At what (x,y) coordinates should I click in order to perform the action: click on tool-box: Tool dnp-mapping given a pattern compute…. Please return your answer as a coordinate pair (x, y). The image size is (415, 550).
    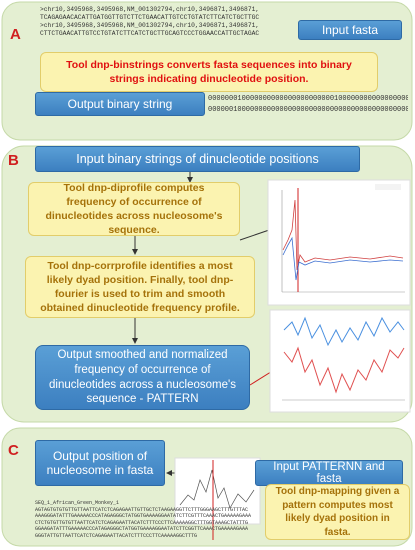
    Looking at the image, I should click on (337, 512).